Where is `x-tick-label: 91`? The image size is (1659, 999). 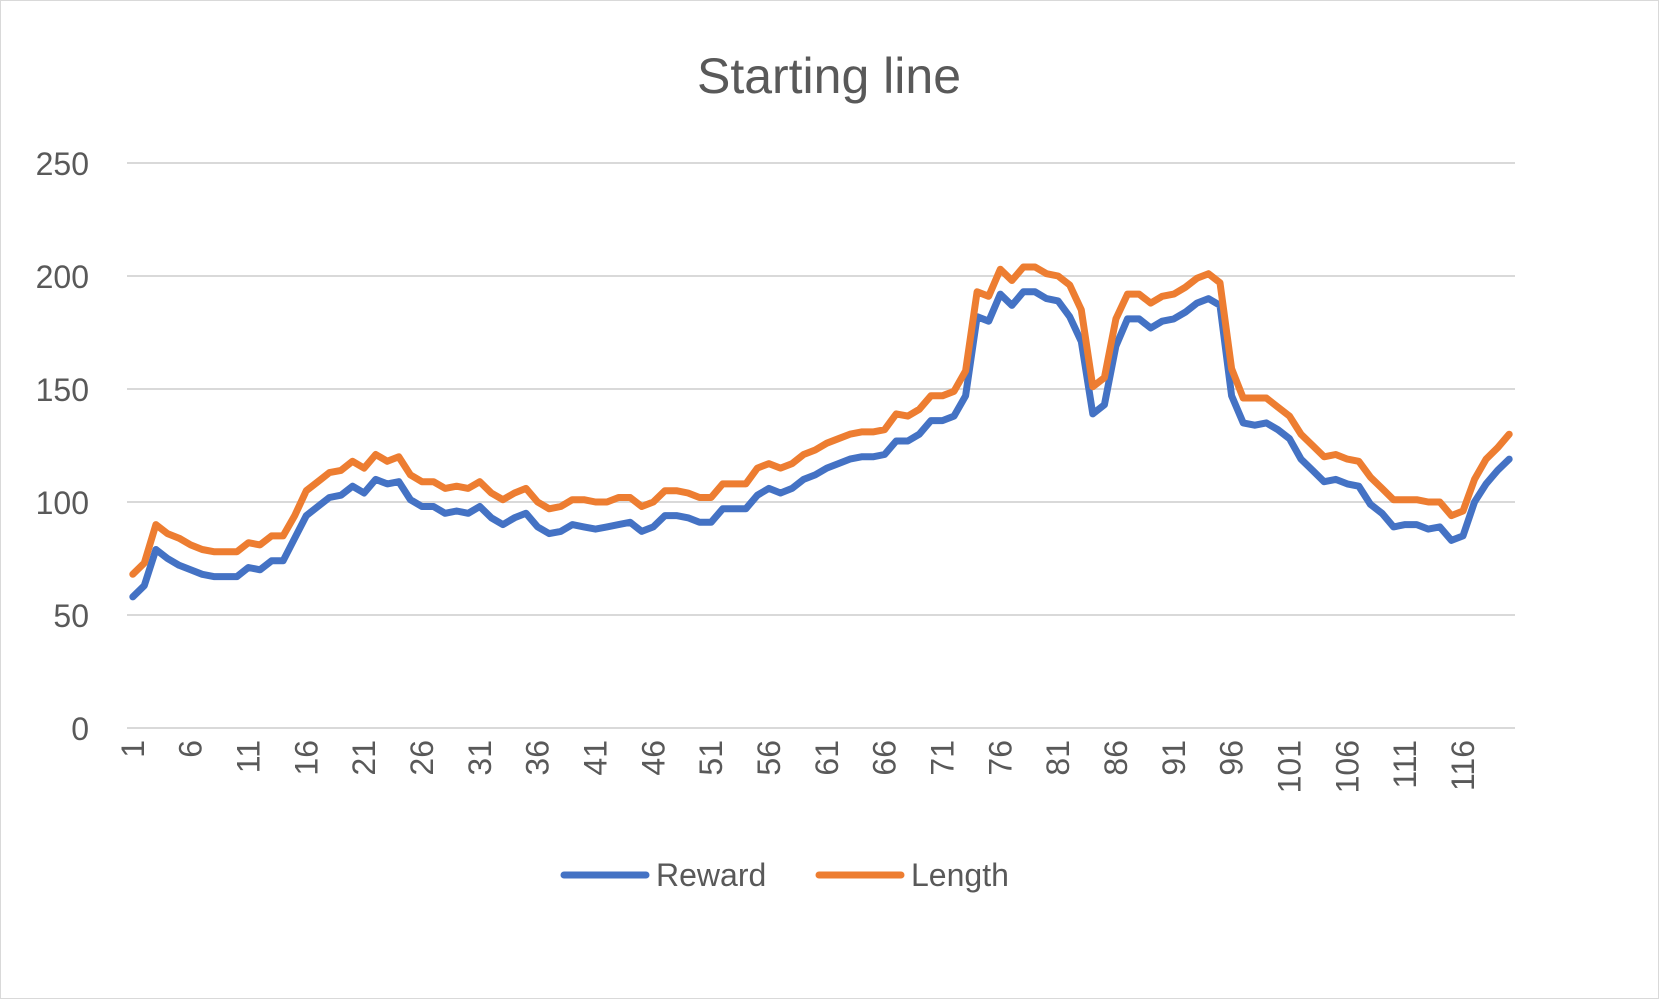
x-tick-label: 91 is located at coordinates (1174, 758).